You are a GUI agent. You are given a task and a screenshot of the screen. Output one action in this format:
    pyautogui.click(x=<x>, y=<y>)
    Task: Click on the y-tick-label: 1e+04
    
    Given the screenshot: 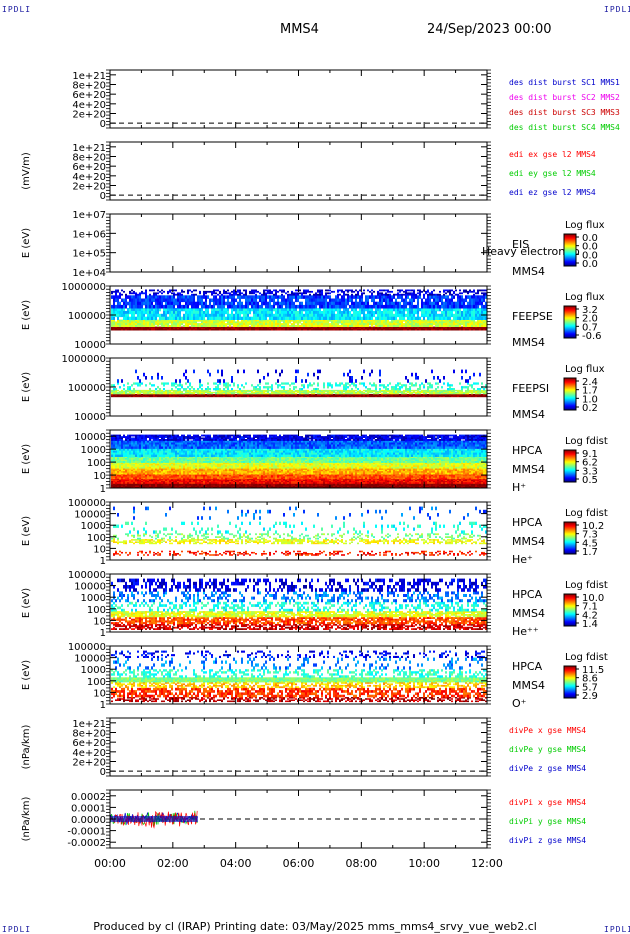 What is the action you would take?
    pyautogui.click(x=89, y=273)
    